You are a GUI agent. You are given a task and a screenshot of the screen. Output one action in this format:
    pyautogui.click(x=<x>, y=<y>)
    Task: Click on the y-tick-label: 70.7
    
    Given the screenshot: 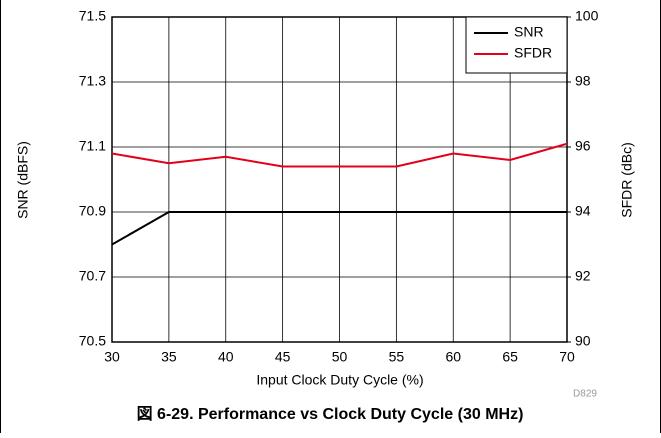 What is the action you would take?
    pyautogui.click(x=92, y=276)
    